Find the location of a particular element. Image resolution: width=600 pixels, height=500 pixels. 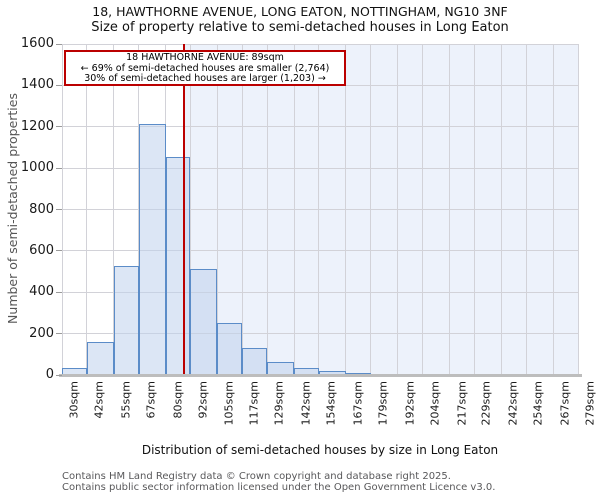

y-tick-label: 800 is located at coordinates (41, 209).